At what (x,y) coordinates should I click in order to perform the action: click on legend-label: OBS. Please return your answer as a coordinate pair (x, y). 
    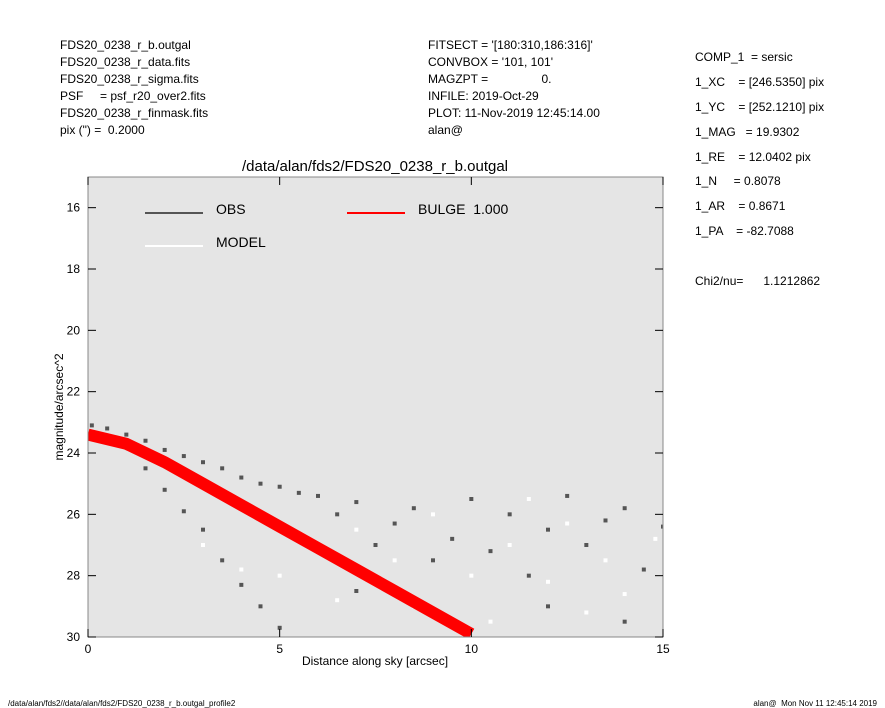
    Looking at the image, I should click on (231, 209).